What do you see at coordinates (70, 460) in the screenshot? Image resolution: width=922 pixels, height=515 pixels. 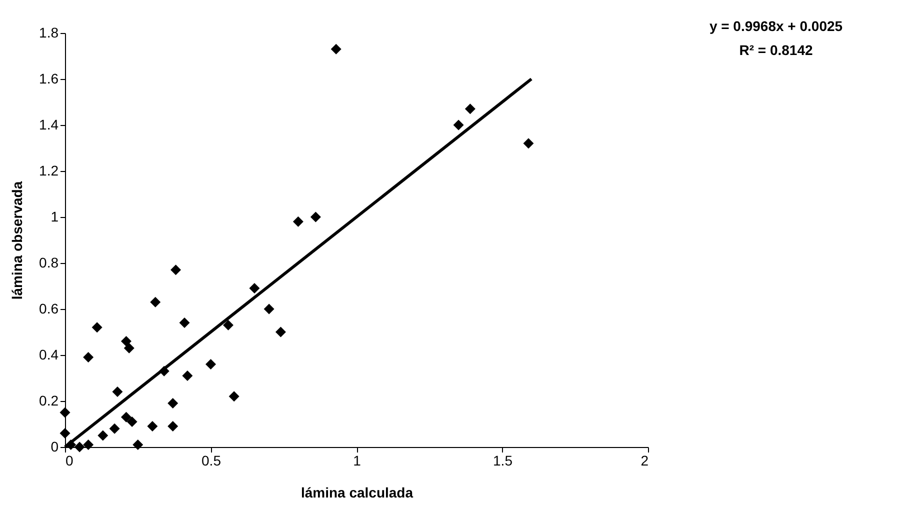 I see `x-tick-label: 0` at bounding box center [70, 460].